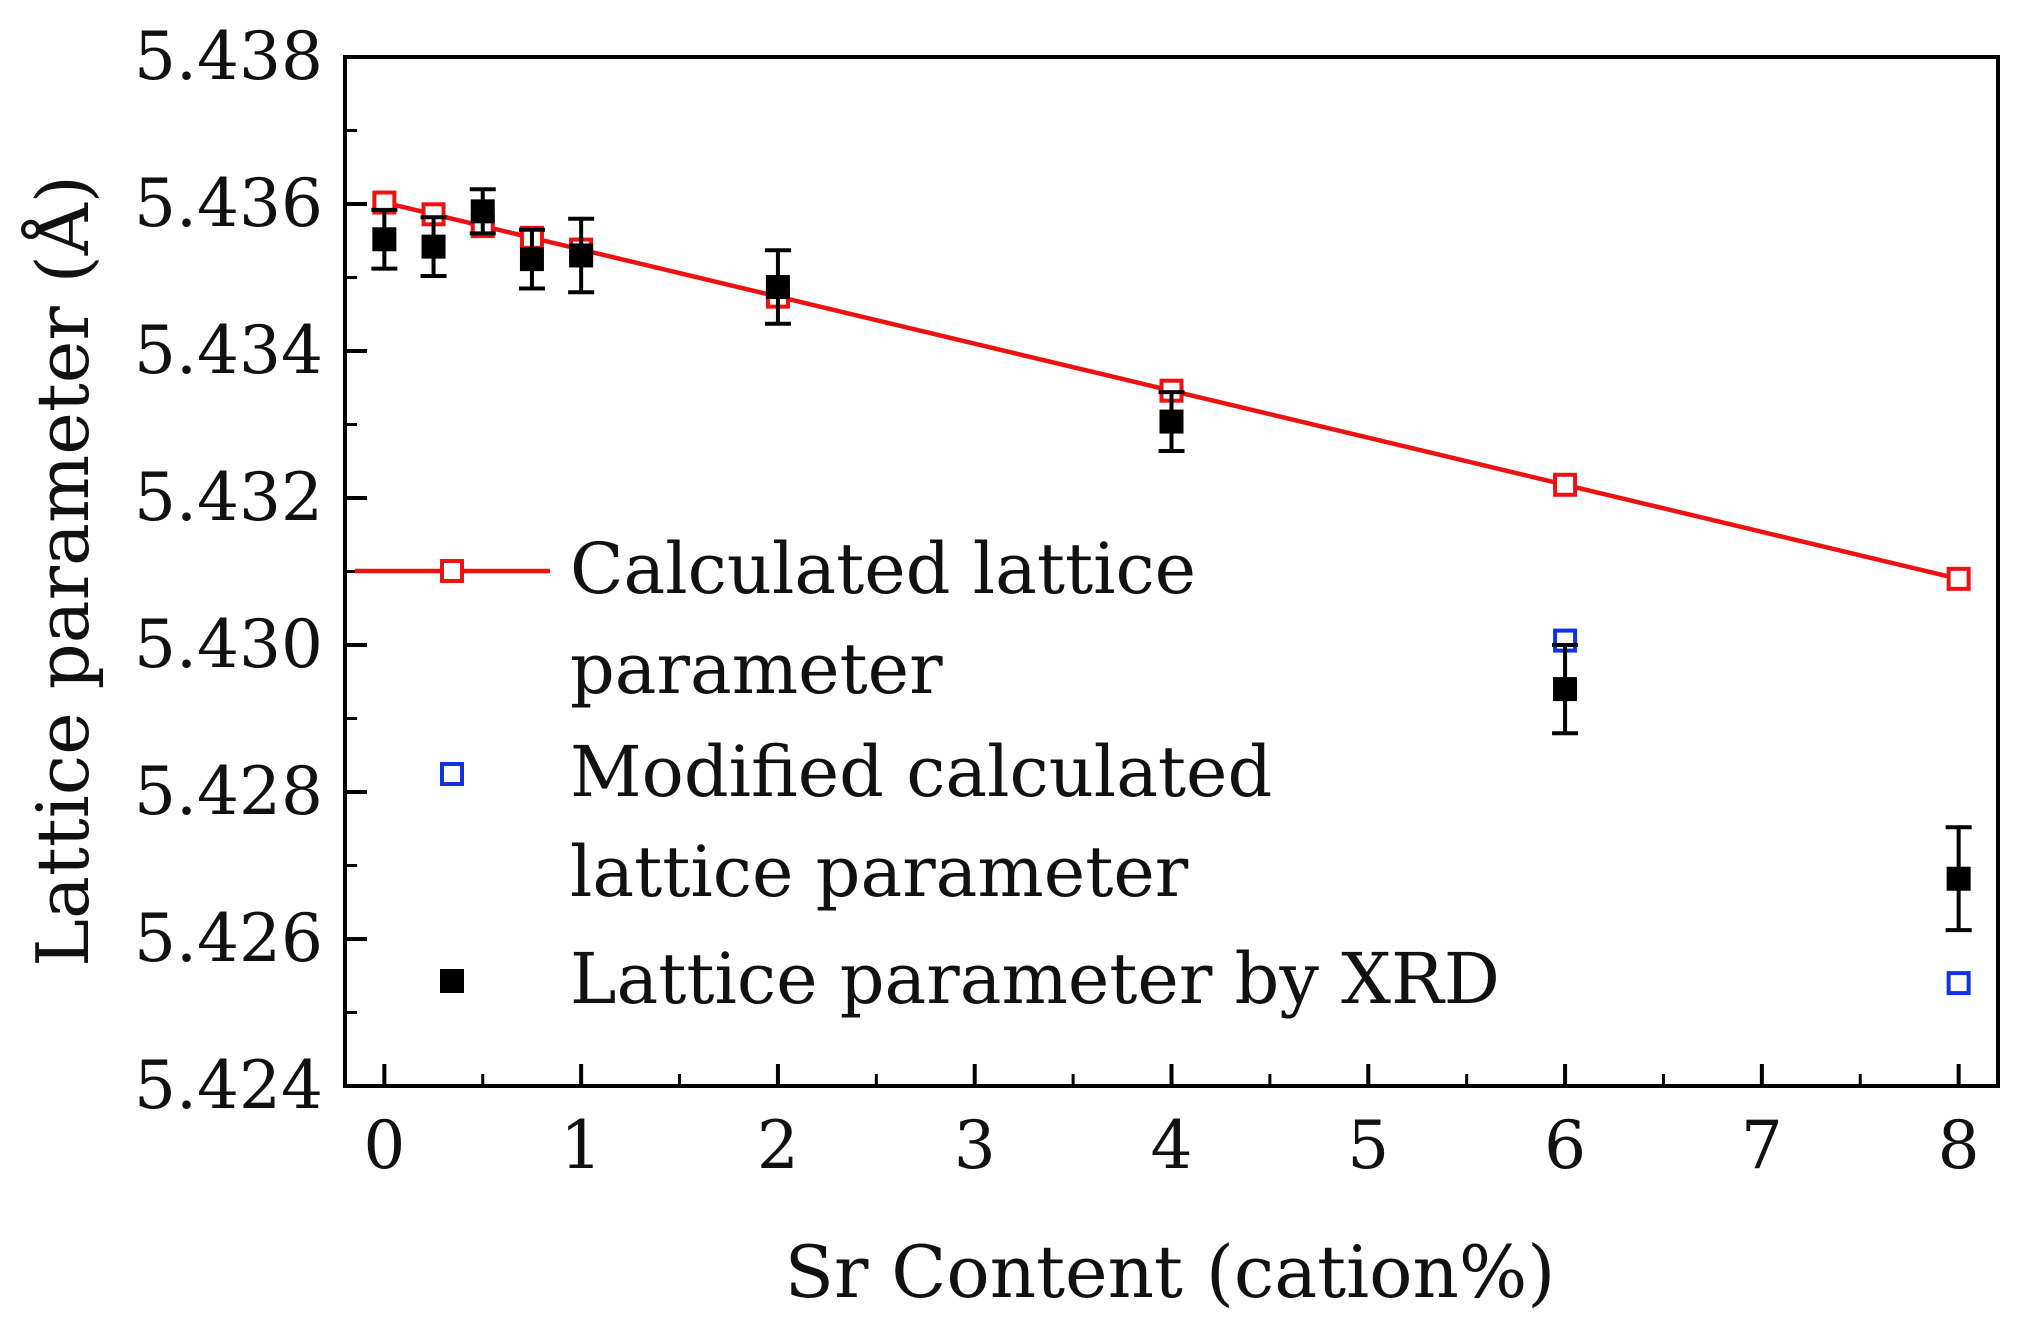  Describe the element at coordinates (975, 1145) in the screenshot. I see `x-tick-label: 3` at that location.